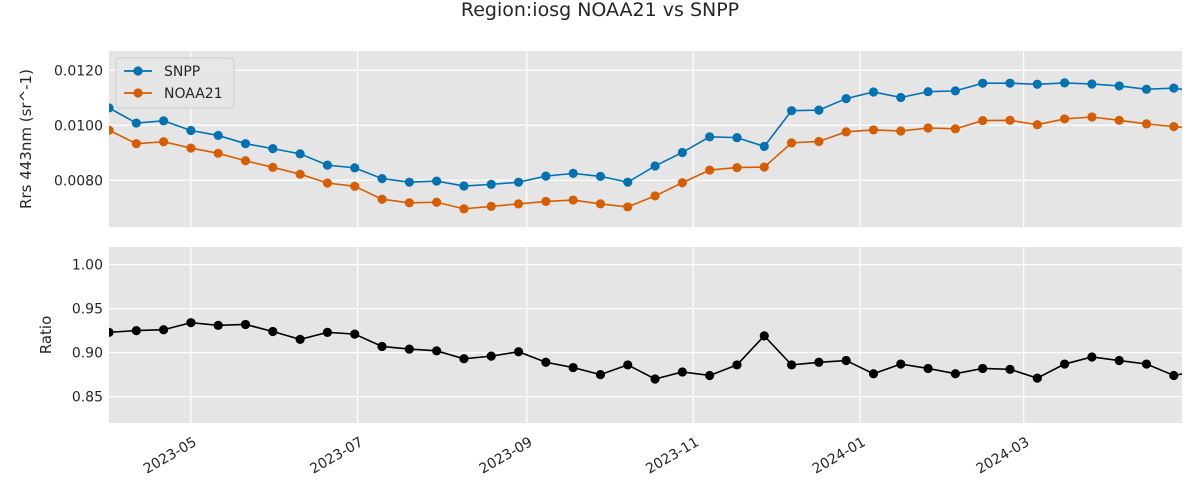  What do you see at coordinates (645, 350) in the screenshot?
I see `series-line` at bounding box center [645, 350].